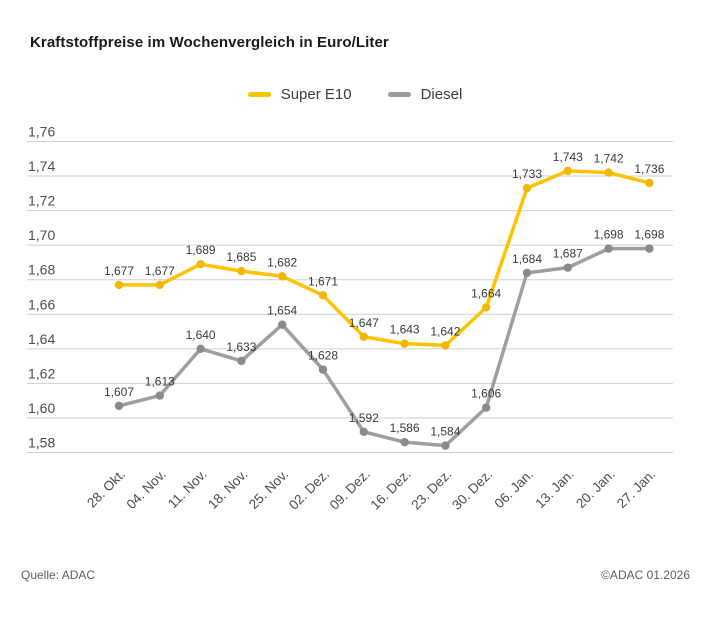 The image size is (710, 642). What do you see at coordinates (636, 489) in the screenshot?
I see `x-axis-label: 27. Jan.` at bounding box center [636, 489].